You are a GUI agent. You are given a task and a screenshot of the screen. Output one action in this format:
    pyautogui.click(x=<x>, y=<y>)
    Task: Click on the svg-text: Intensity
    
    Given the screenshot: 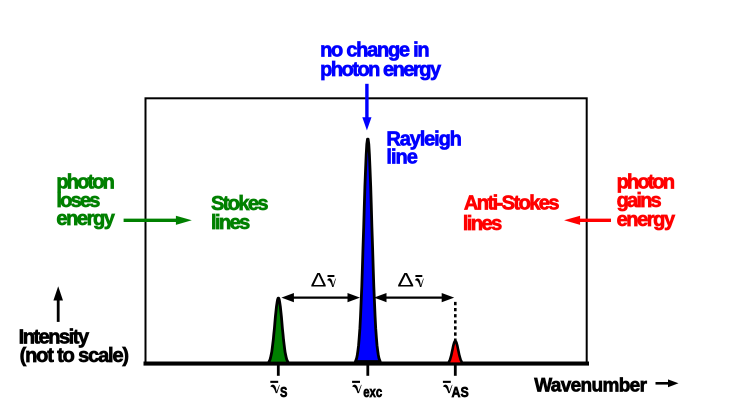 What is the action you would take?
    pyautogui.click(x=54, y=337)
    